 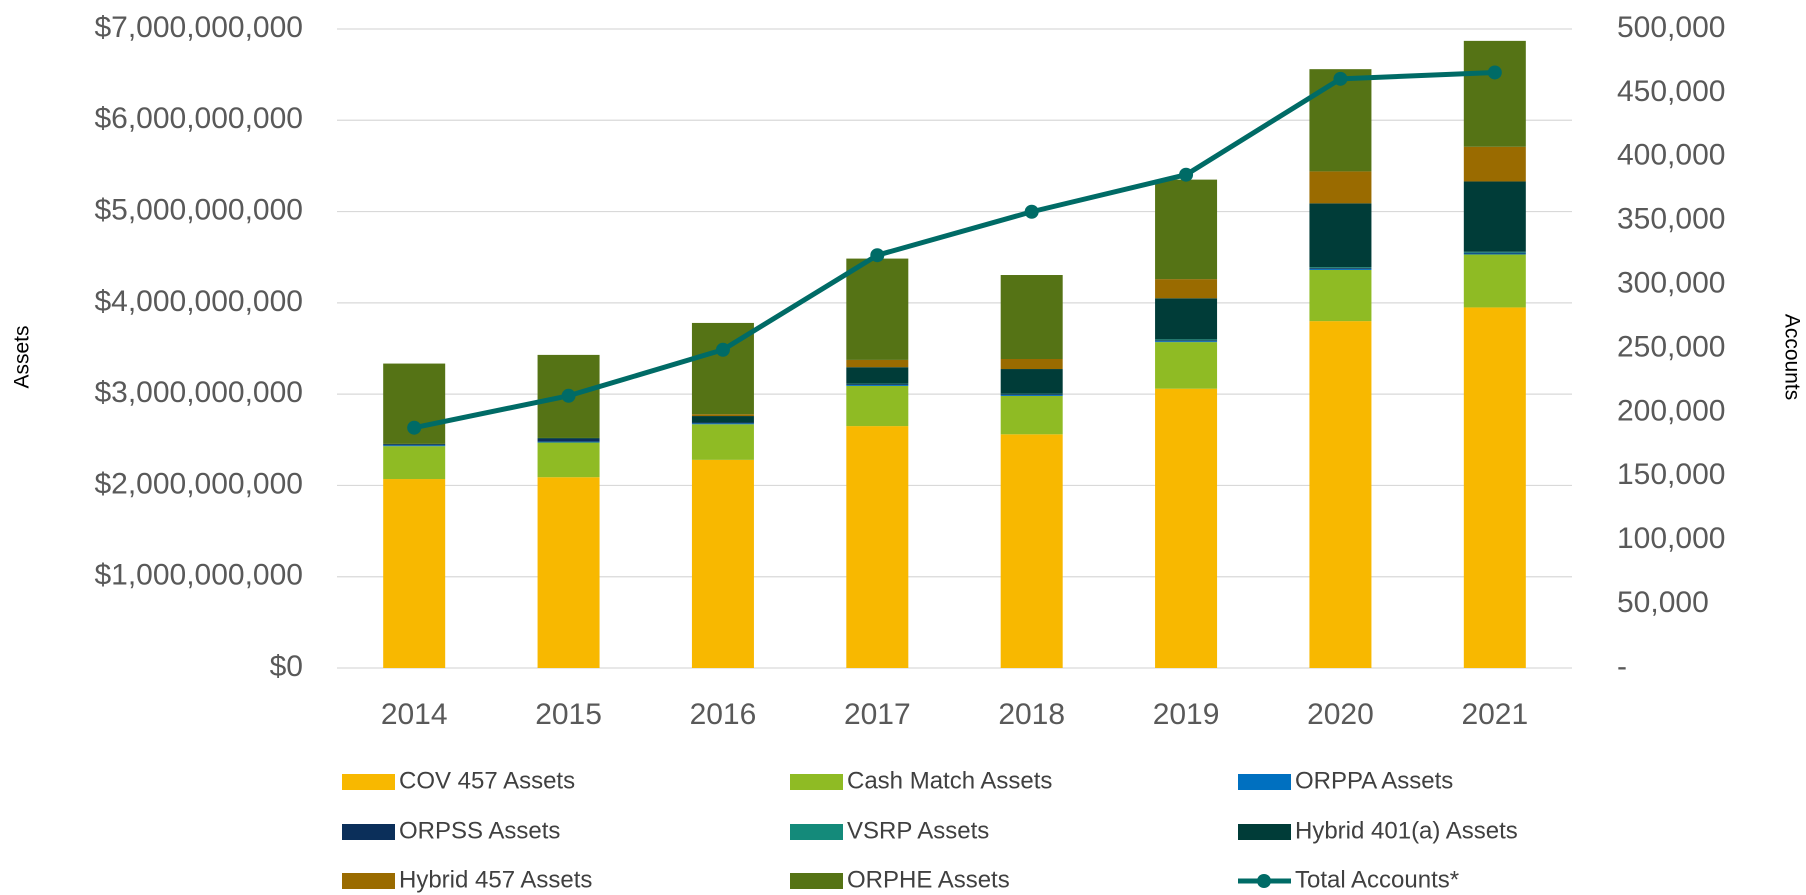 What do you see at coordinates (1374, 780) in the screenshot?
I see `legend-label: ORPPA Assets` at bounding box center [1374, 780].